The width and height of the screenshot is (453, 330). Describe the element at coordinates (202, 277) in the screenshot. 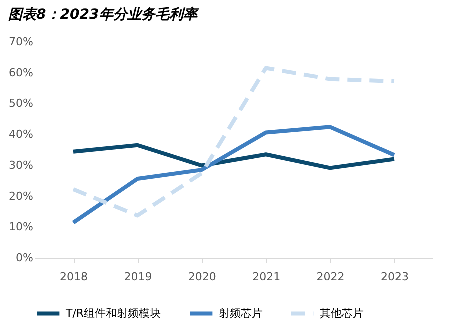

I see `x-tick-label: 2020` at that location.